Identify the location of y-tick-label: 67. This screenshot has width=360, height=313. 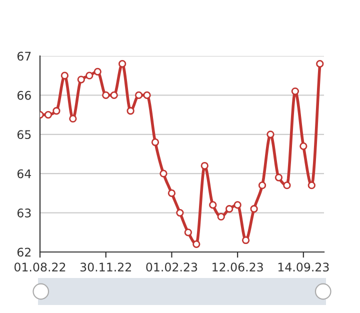
(24, 56).